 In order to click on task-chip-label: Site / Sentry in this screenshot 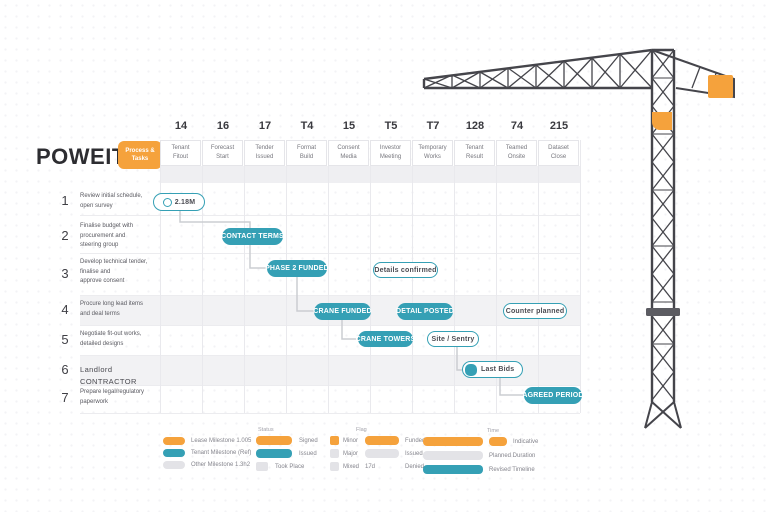, I will do `click(453, 339)`.